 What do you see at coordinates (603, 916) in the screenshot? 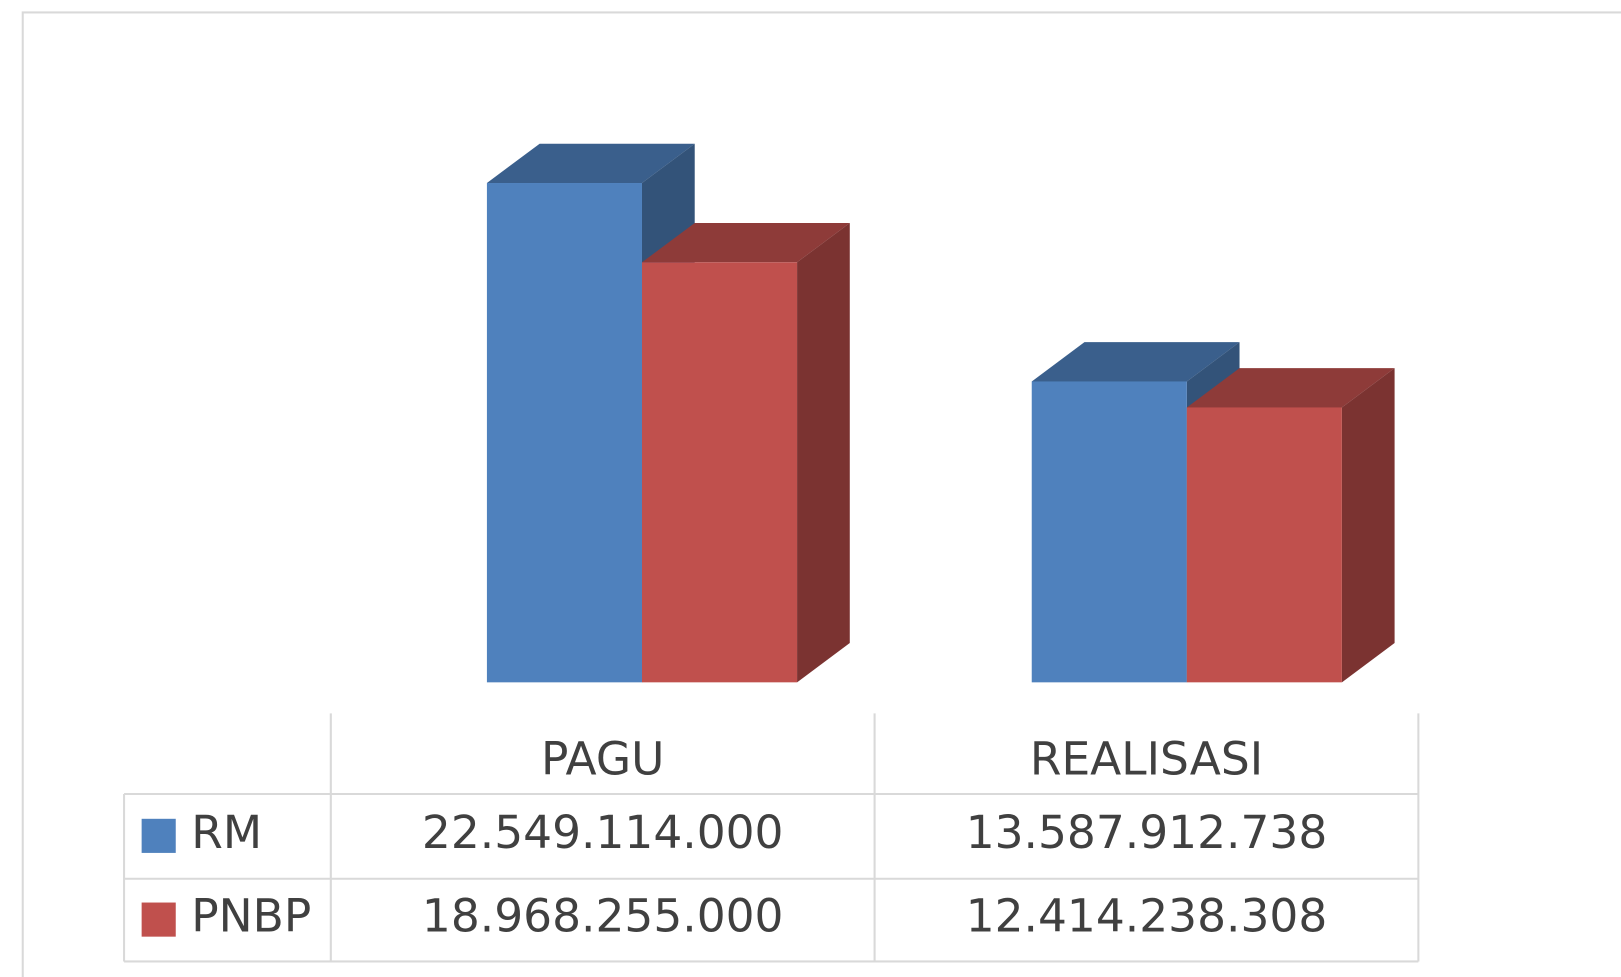
I see `table-value: 18.968.255.000` at bounding box center [603, 916].